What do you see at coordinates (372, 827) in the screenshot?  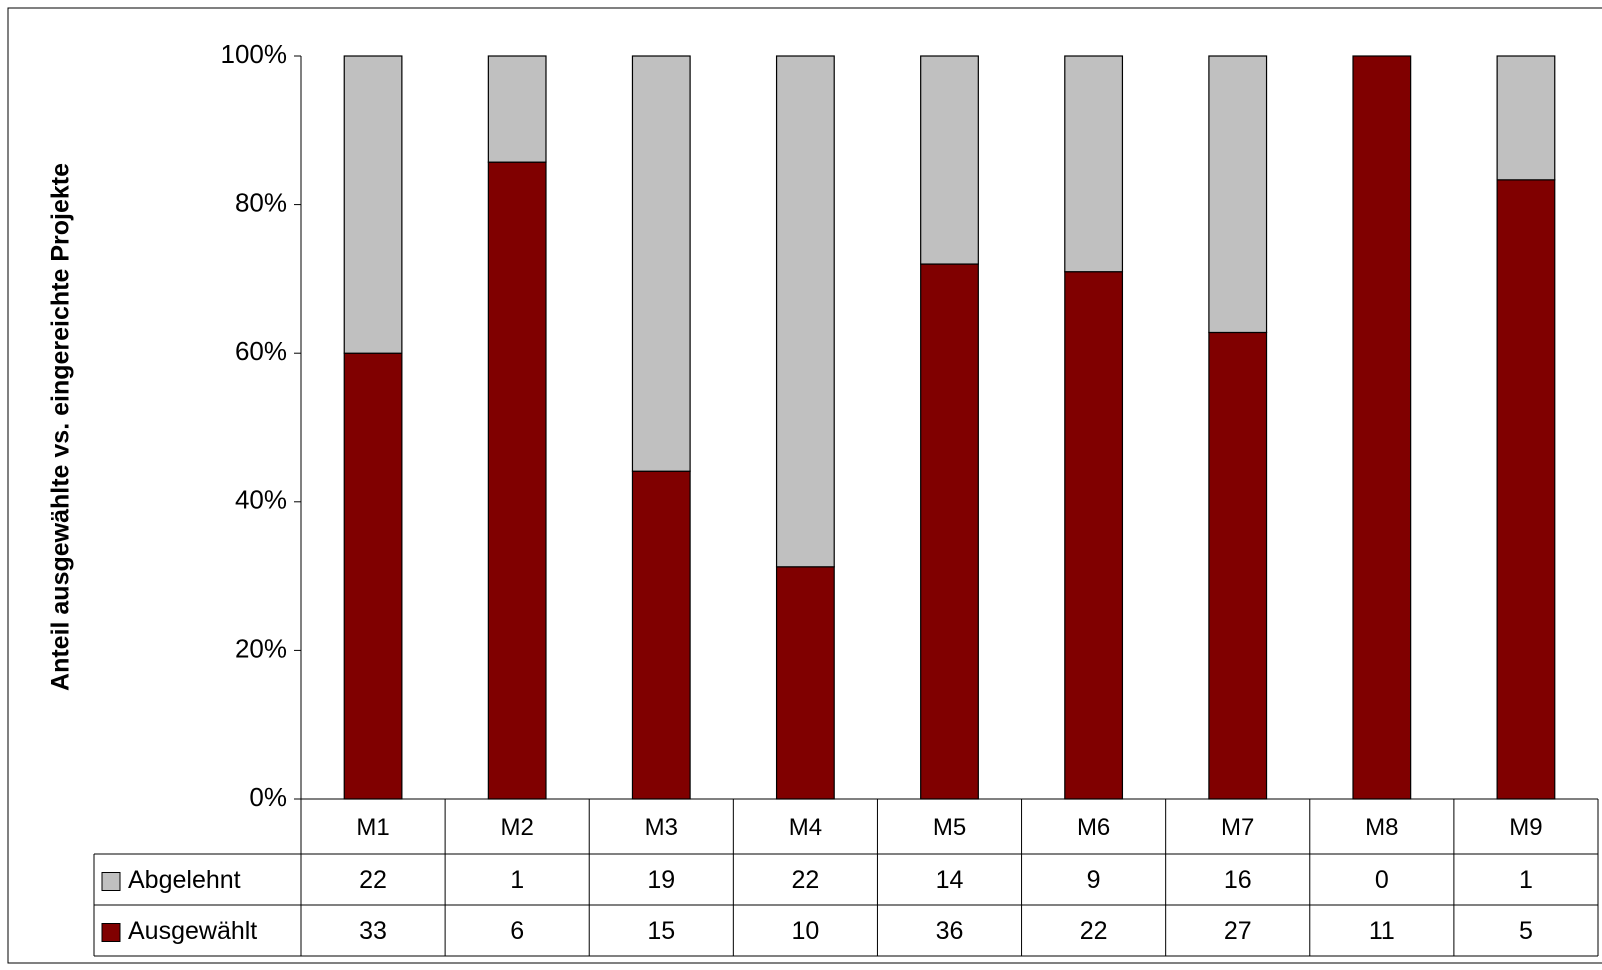 I see `x-tick-label: M1` at bounding box center [372, 827].